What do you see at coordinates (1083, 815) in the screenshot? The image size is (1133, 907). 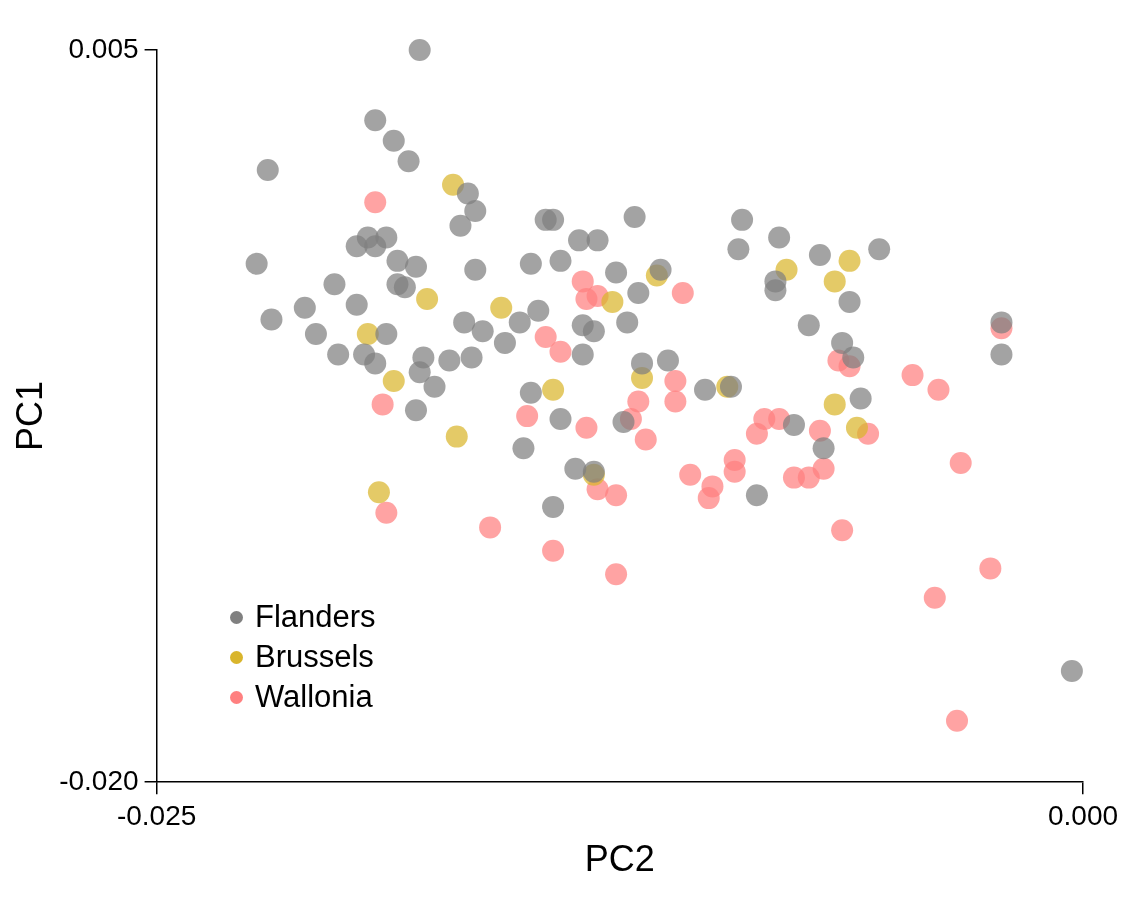 I see `x-tick-label: 0.000` at bounding box center [1083, 815].